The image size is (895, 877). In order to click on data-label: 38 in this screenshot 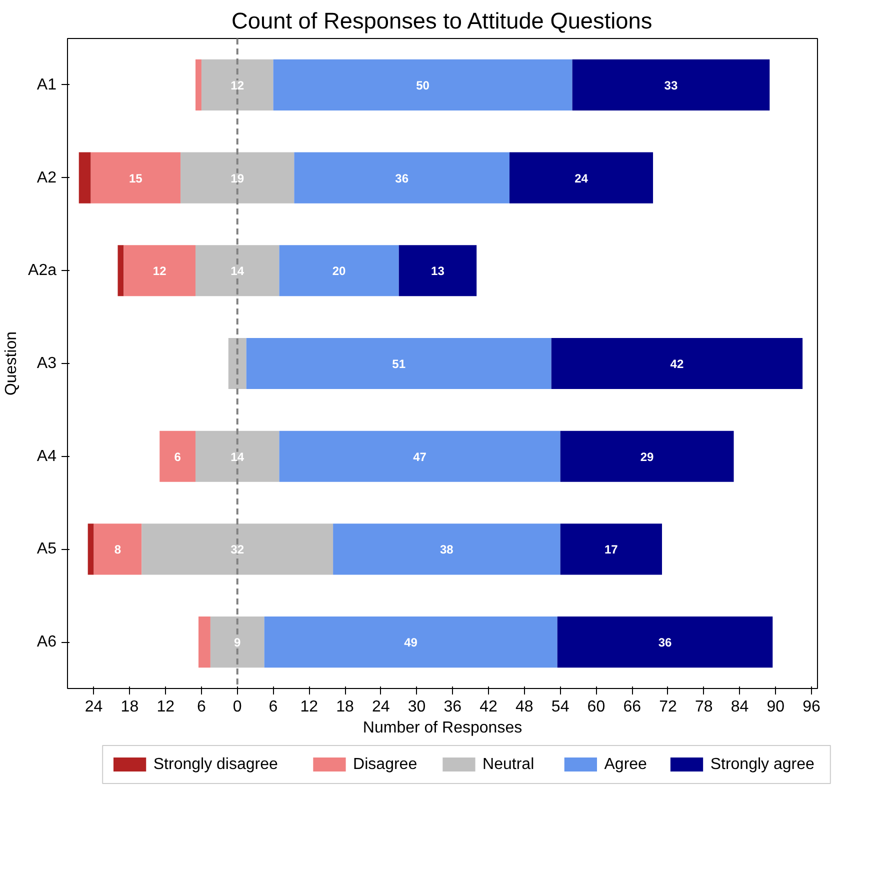, I will do `click(447, 549)`.